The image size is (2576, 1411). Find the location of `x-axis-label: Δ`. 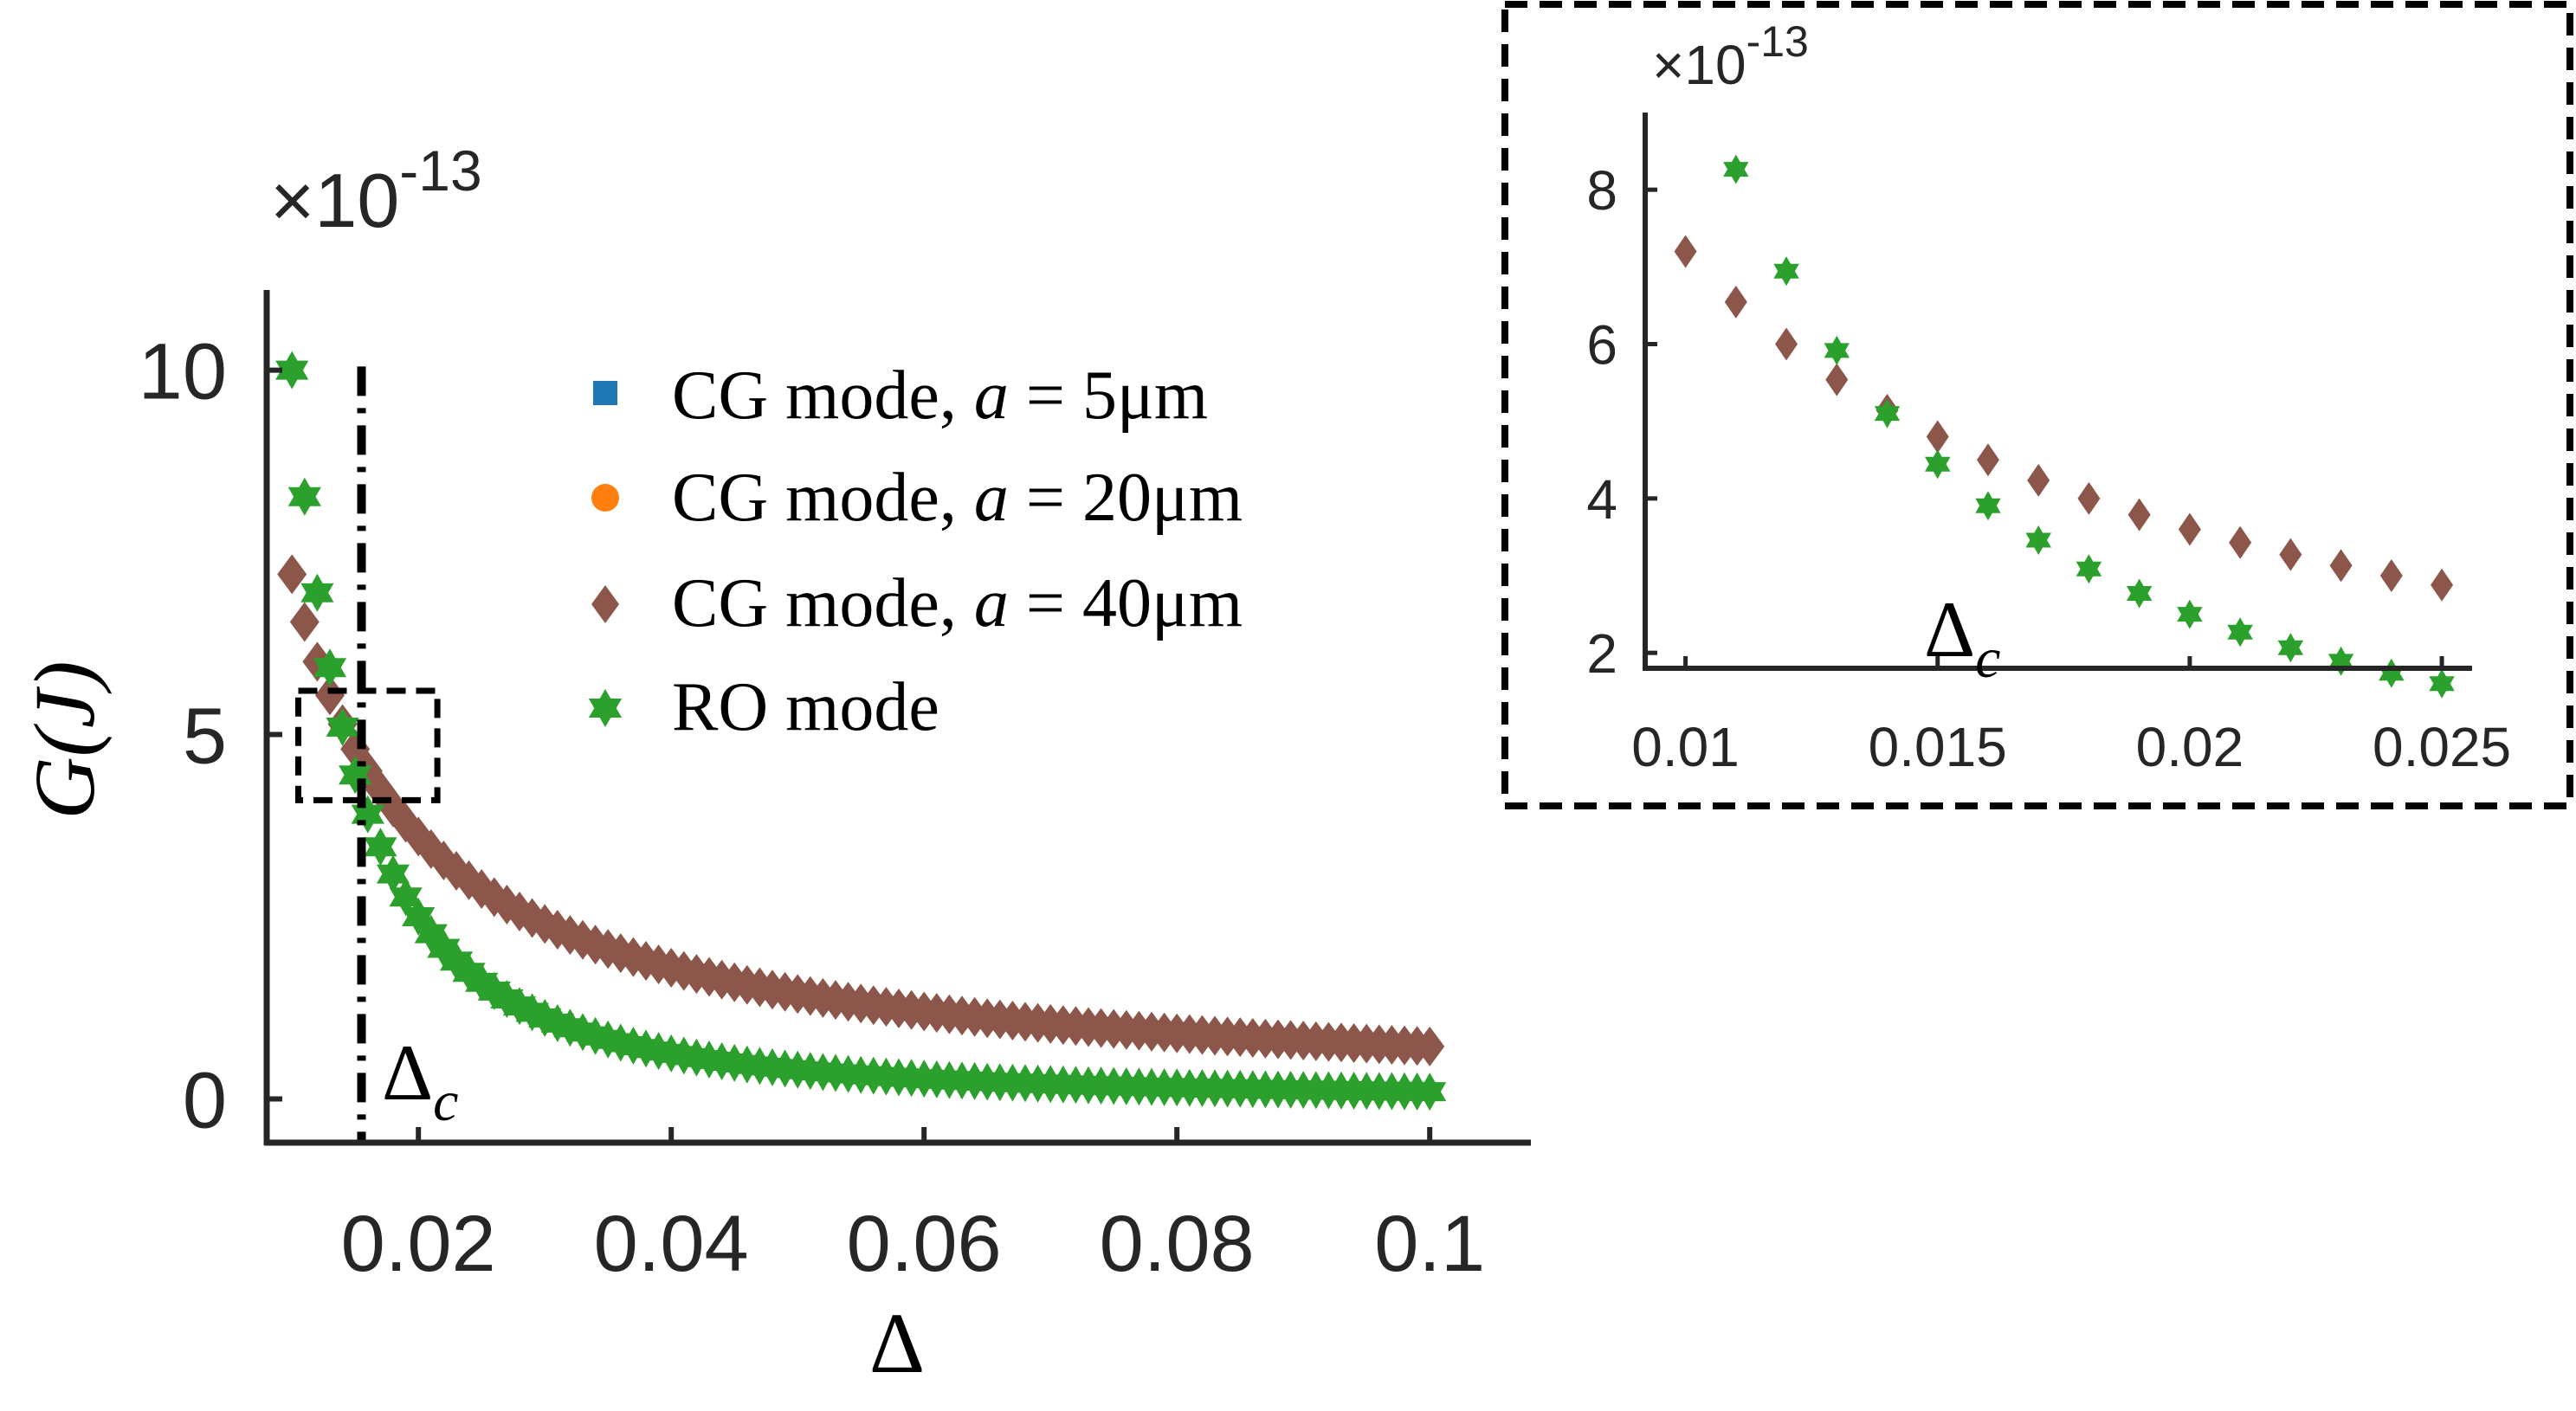

x-axis-label: Δ is located at coordinates (897, 1343).